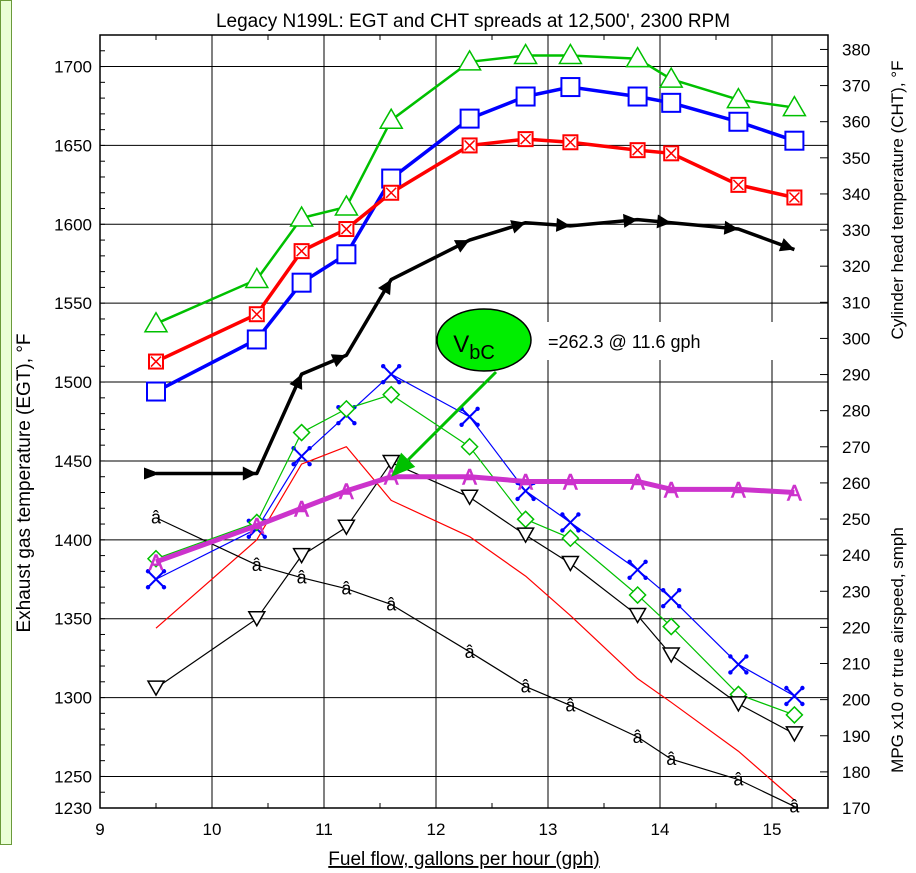 The width and height of the screenshot is (916, 873). What do you see at coordinates (24, 482) in the screenshot?
I see `y-left-axis-label: Exhaust gas temperature (EGT), °F` at bounding box center [24, 482].